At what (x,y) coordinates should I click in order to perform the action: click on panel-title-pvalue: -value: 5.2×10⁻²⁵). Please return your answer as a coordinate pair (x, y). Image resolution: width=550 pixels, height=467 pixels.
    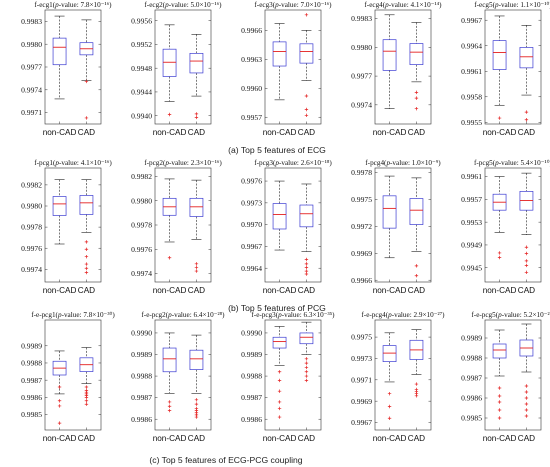
    Looking at the image, I should click on (526, 315).